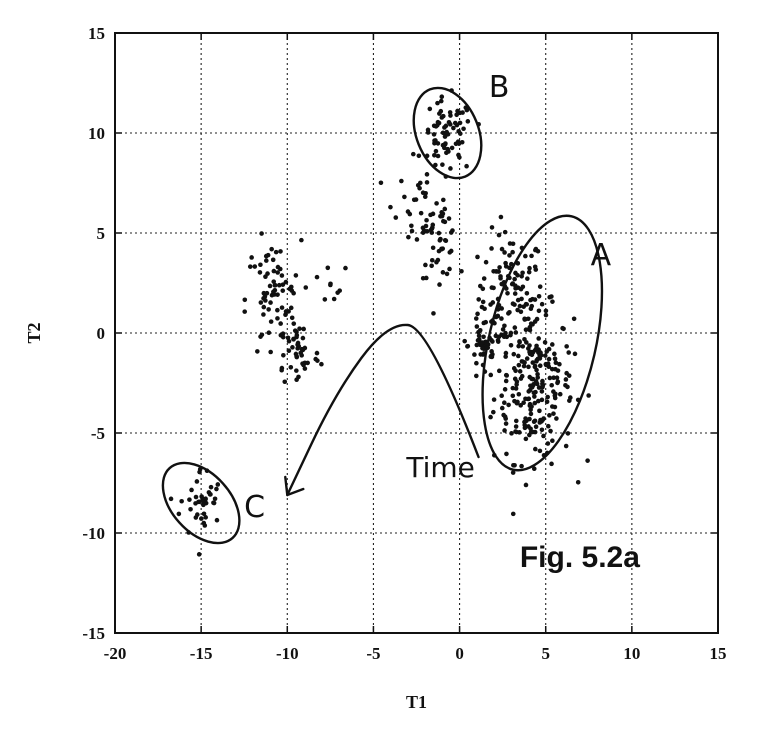 The height and width of the screenshot is (731, 757). Describe the element at coordinates (545, 653) in the screenshot. I see `x-tick-label: 5` at that location.